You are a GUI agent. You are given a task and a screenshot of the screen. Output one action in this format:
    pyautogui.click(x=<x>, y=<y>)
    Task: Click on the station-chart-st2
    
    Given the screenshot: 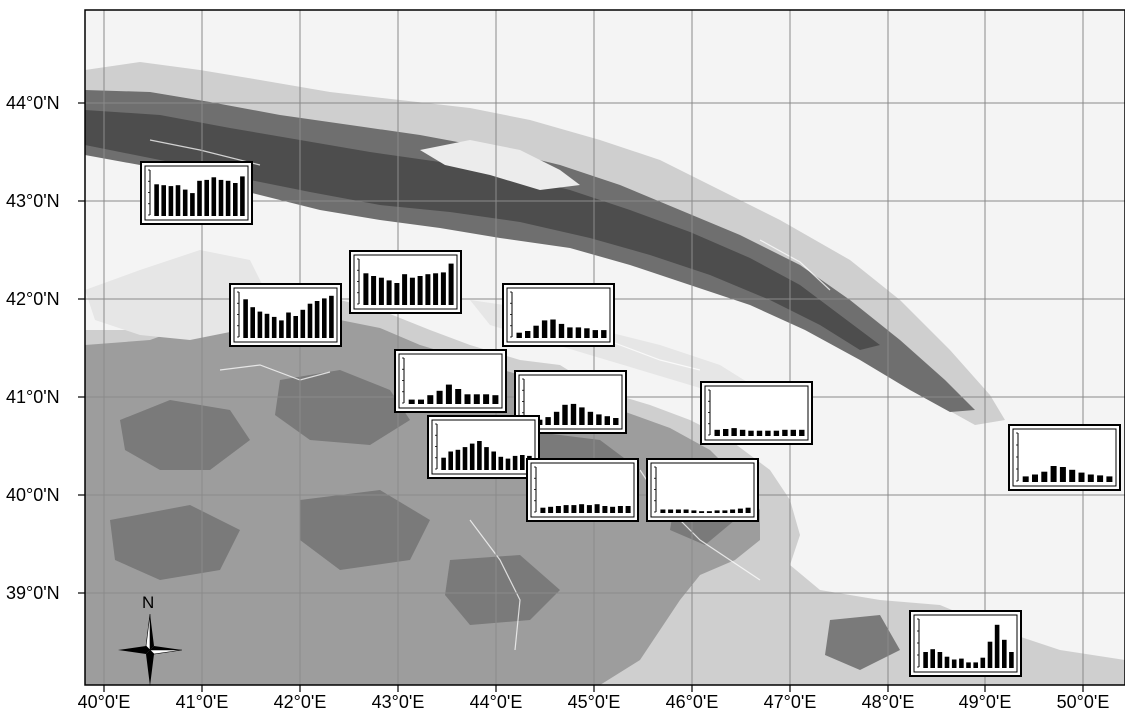 What is the action you would take?
    pyautogui.click(x=285, y=315)
    